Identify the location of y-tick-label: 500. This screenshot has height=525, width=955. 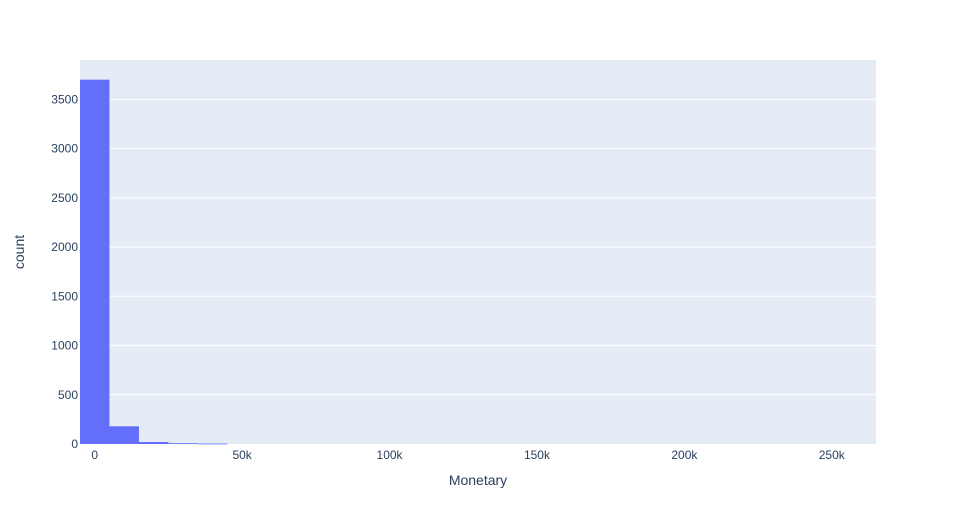
(68, 395).